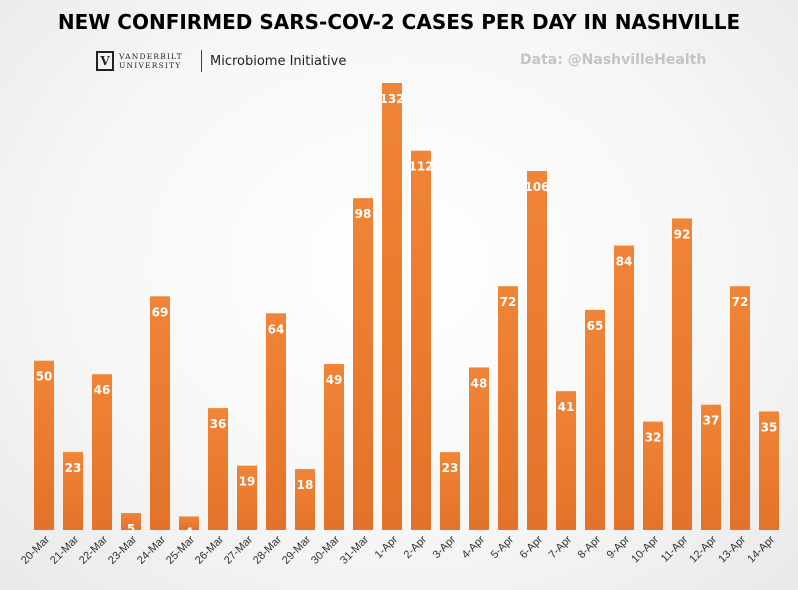 This screenshot has width=798, height=590. I want to click on value-label-26-Mar: 36, so click(218, 424).